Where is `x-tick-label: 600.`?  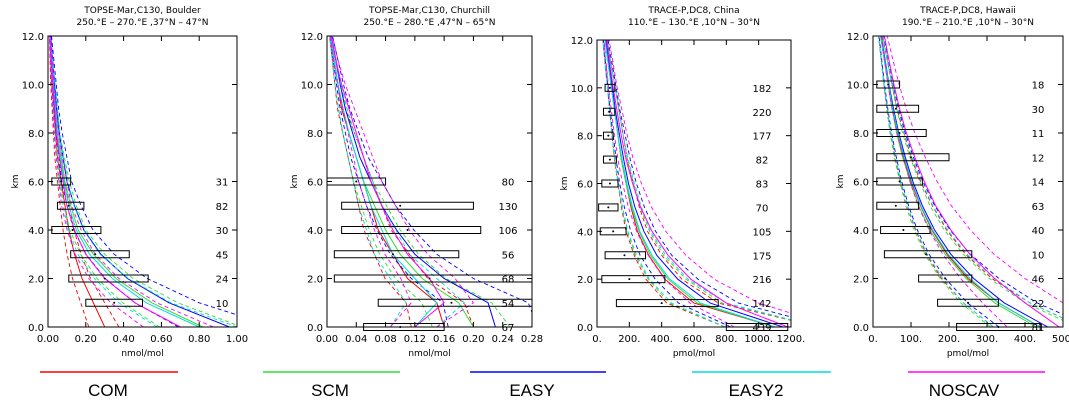
x-tick-label: 600. is located at coordinates (694, 339).